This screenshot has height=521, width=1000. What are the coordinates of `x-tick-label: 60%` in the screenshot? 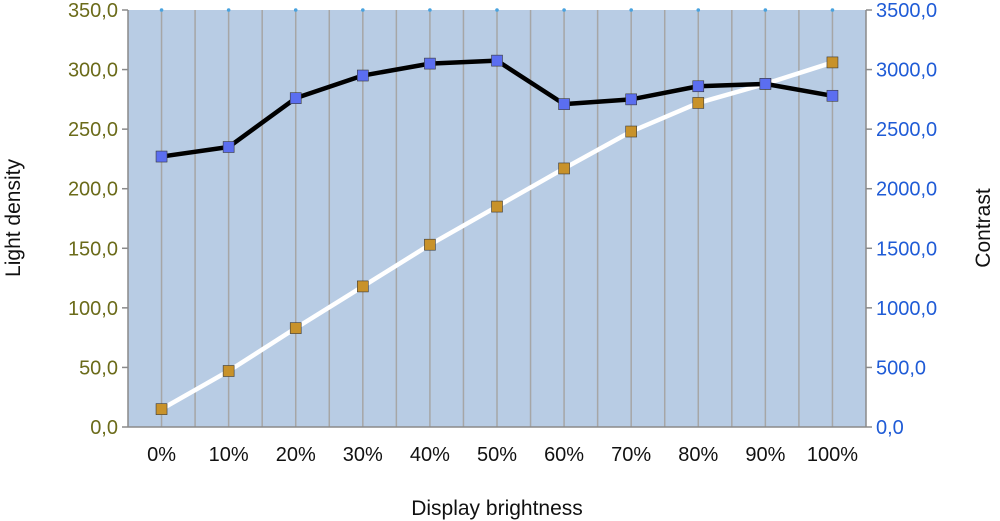 It's located at (564, 455).